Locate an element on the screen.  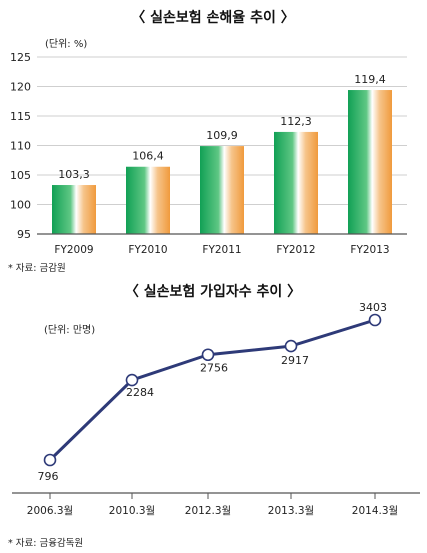
bar-y-ticks: 95 100 105 110 115 120 125 is located at coordinates (20, 146).